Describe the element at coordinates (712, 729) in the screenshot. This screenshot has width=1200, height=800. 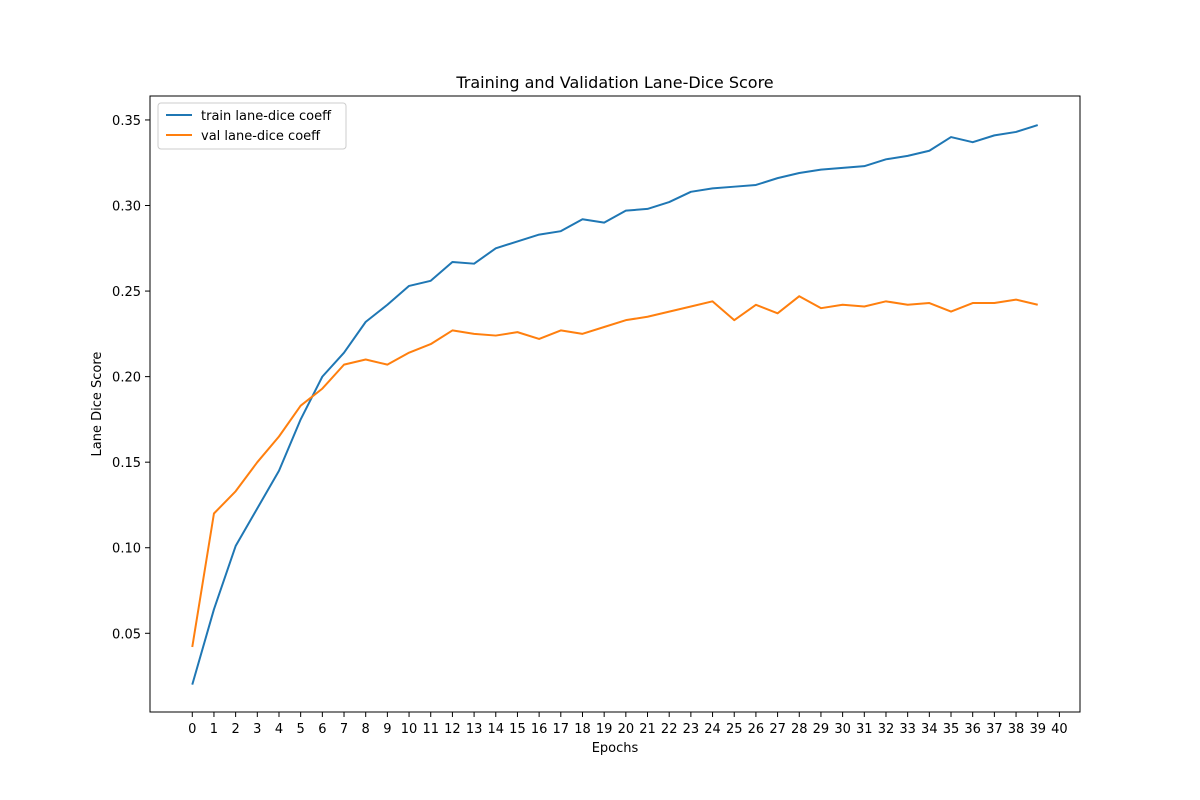
I see `x-tick-label: 24` at that location.